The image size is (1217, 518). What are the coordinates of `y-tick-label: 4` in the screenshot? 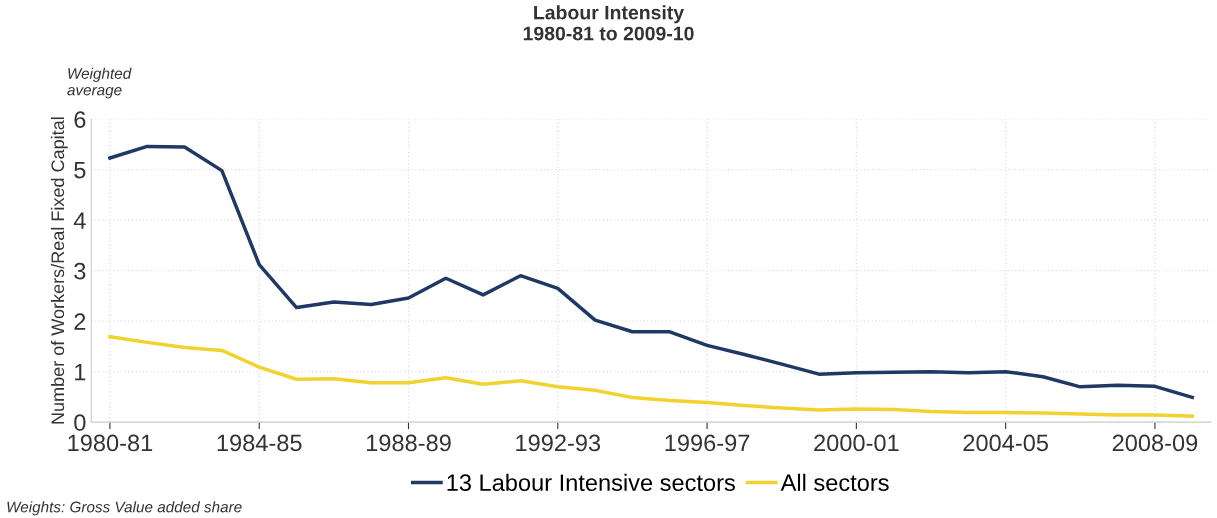 It's located at (79, 220).